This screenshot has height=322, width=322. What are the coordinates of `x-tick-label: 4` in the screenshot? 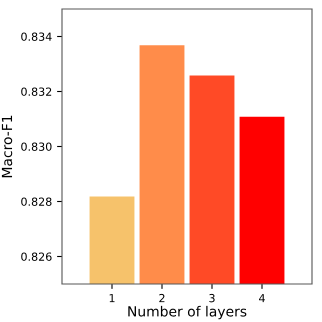 It's located at (262, 298).